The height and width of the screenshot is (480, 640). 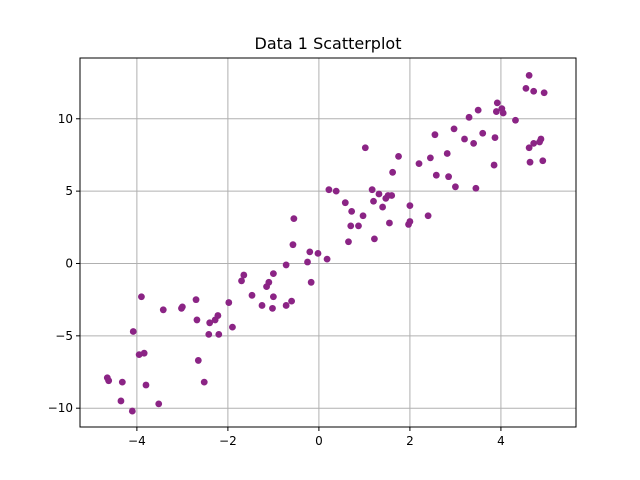 What do you see at coordinates (137, 441) in the screenshot?
I see `x-tick-label: −4` at bounding box center [137, 441].